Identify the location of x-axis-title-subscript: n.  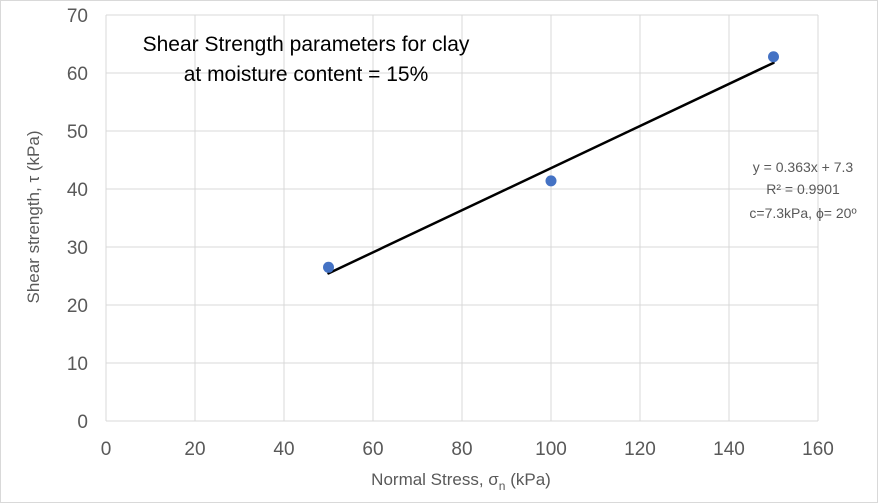
(502, 486).